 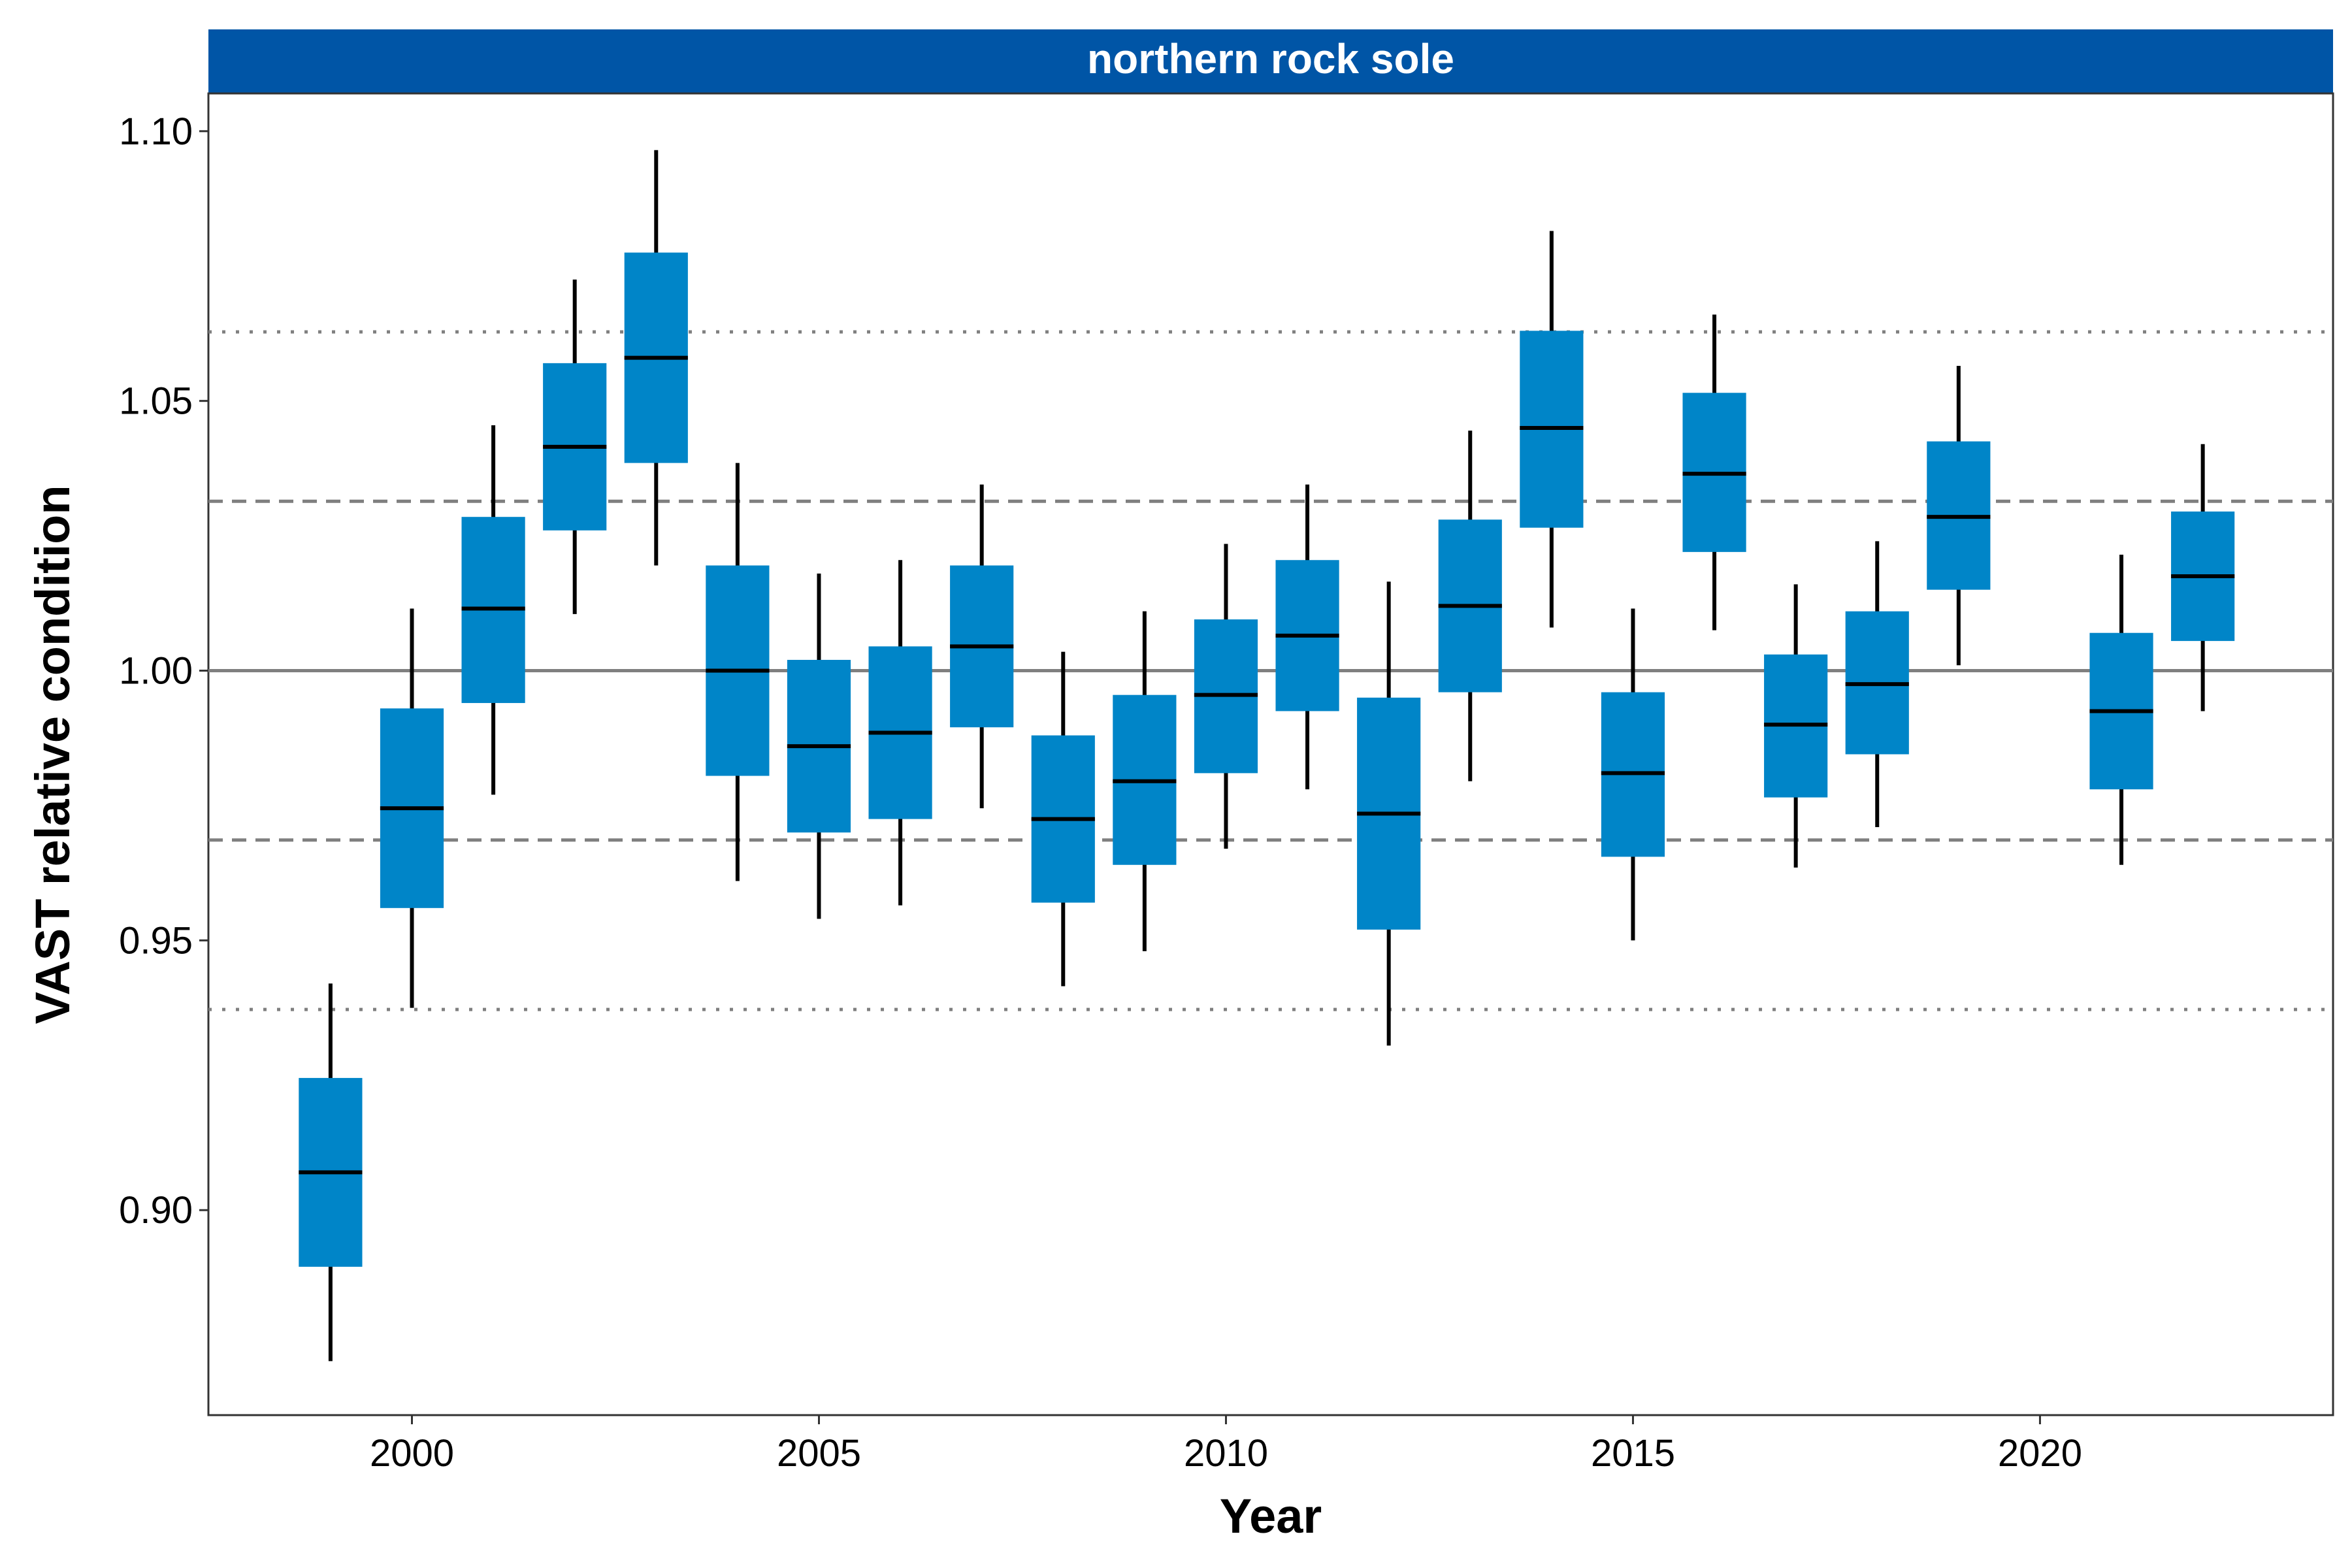 I want to click on x-tick-label: 2010, so click(x=1226, y=1453).